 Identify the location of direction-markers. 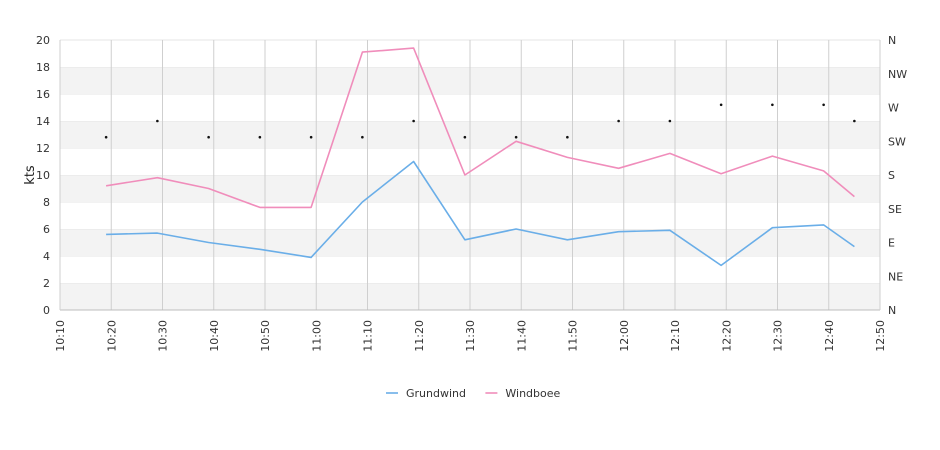
(480, 121).